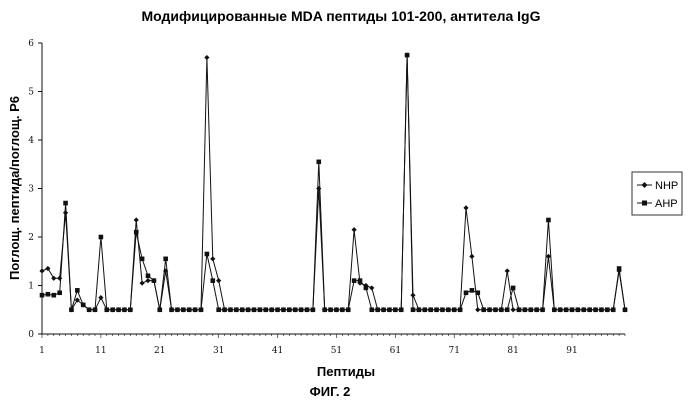 Image resolution: width=699 pixels, height=403 pixels. What do you see at coordinates (666, 186) in the screenshot?
I see `legend-label-nhp: NHP` at bounding box center [666, 186].